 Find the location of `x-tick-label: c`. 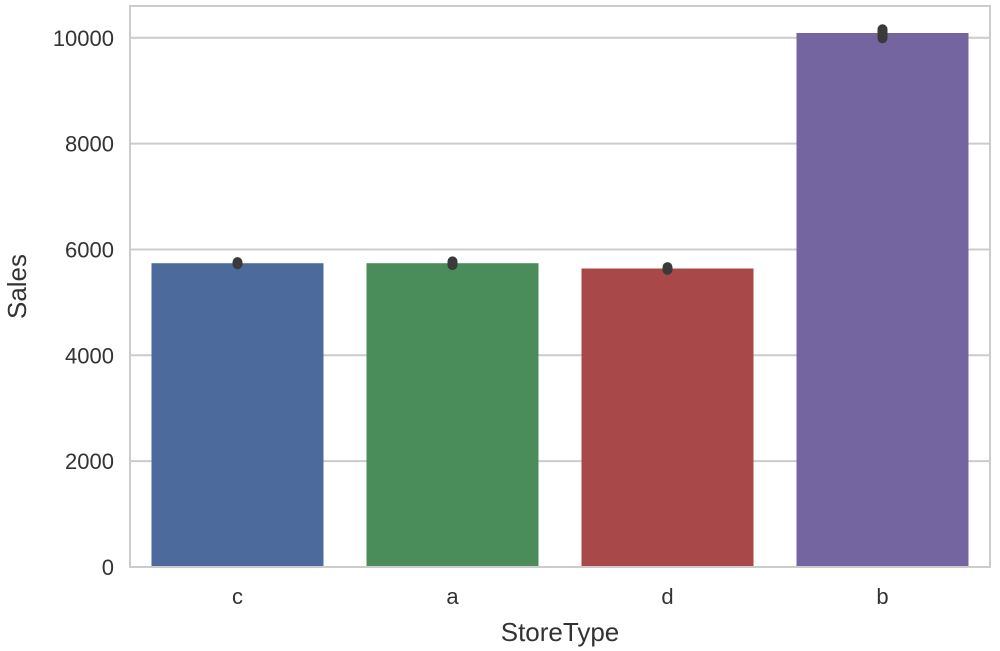

x-tick-label: c is located at coordinates (237, 596).